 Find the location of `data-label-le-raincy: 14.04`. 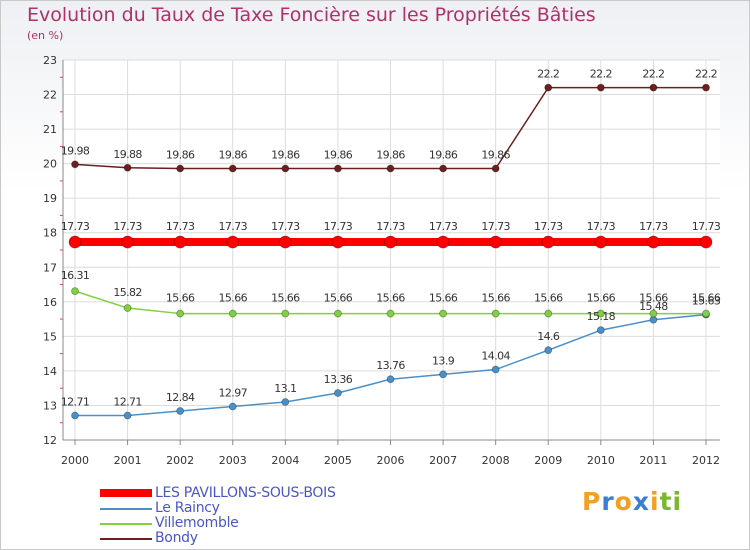

data-label-le-raincy: 14.04 is located at coordinates (495, 356).